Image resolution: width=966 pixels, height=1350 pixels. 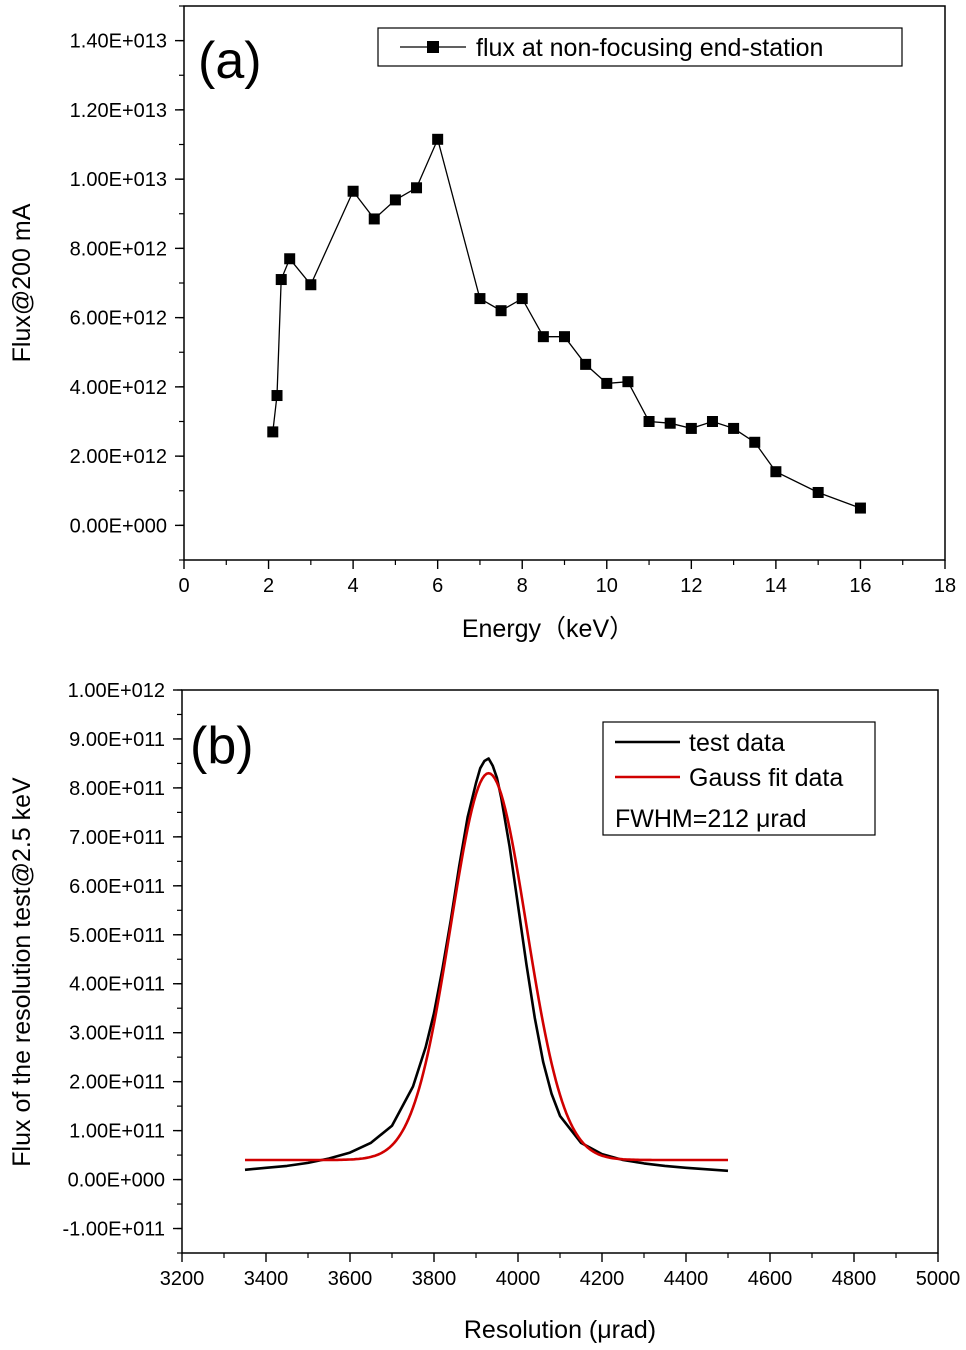 What do you see at coordinates (691, 586) in the screenshot?
I see `chart-a-x-tick-label: 12` at bounding box center [691, 586].